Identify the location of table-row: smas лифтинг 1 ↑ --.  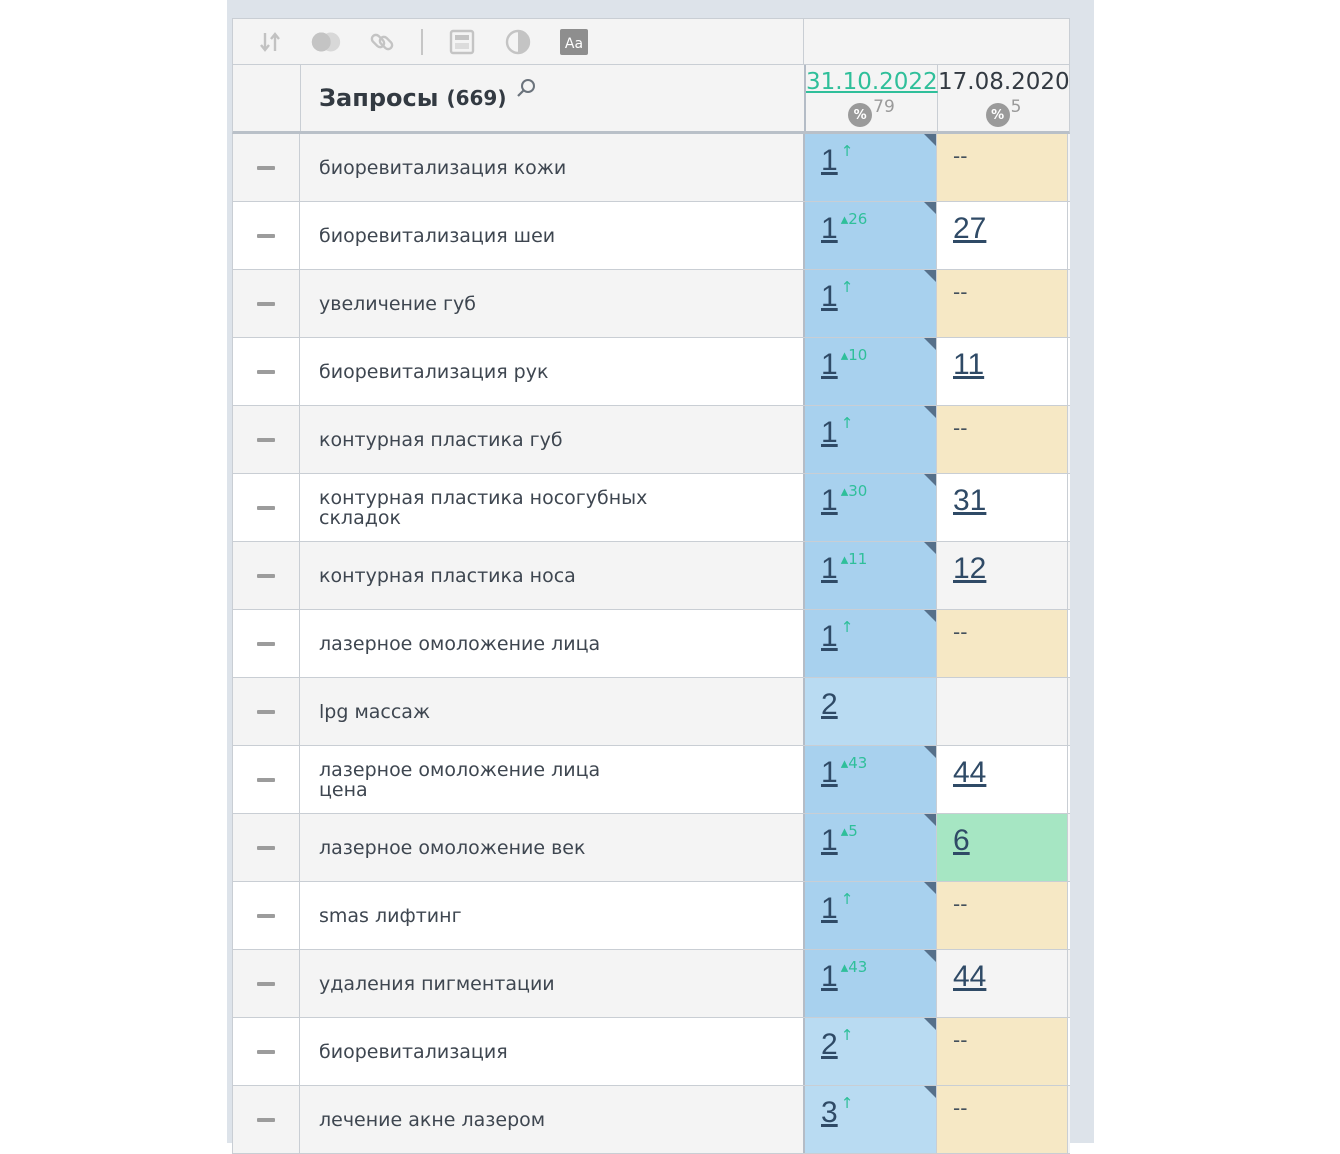
(651, 916).